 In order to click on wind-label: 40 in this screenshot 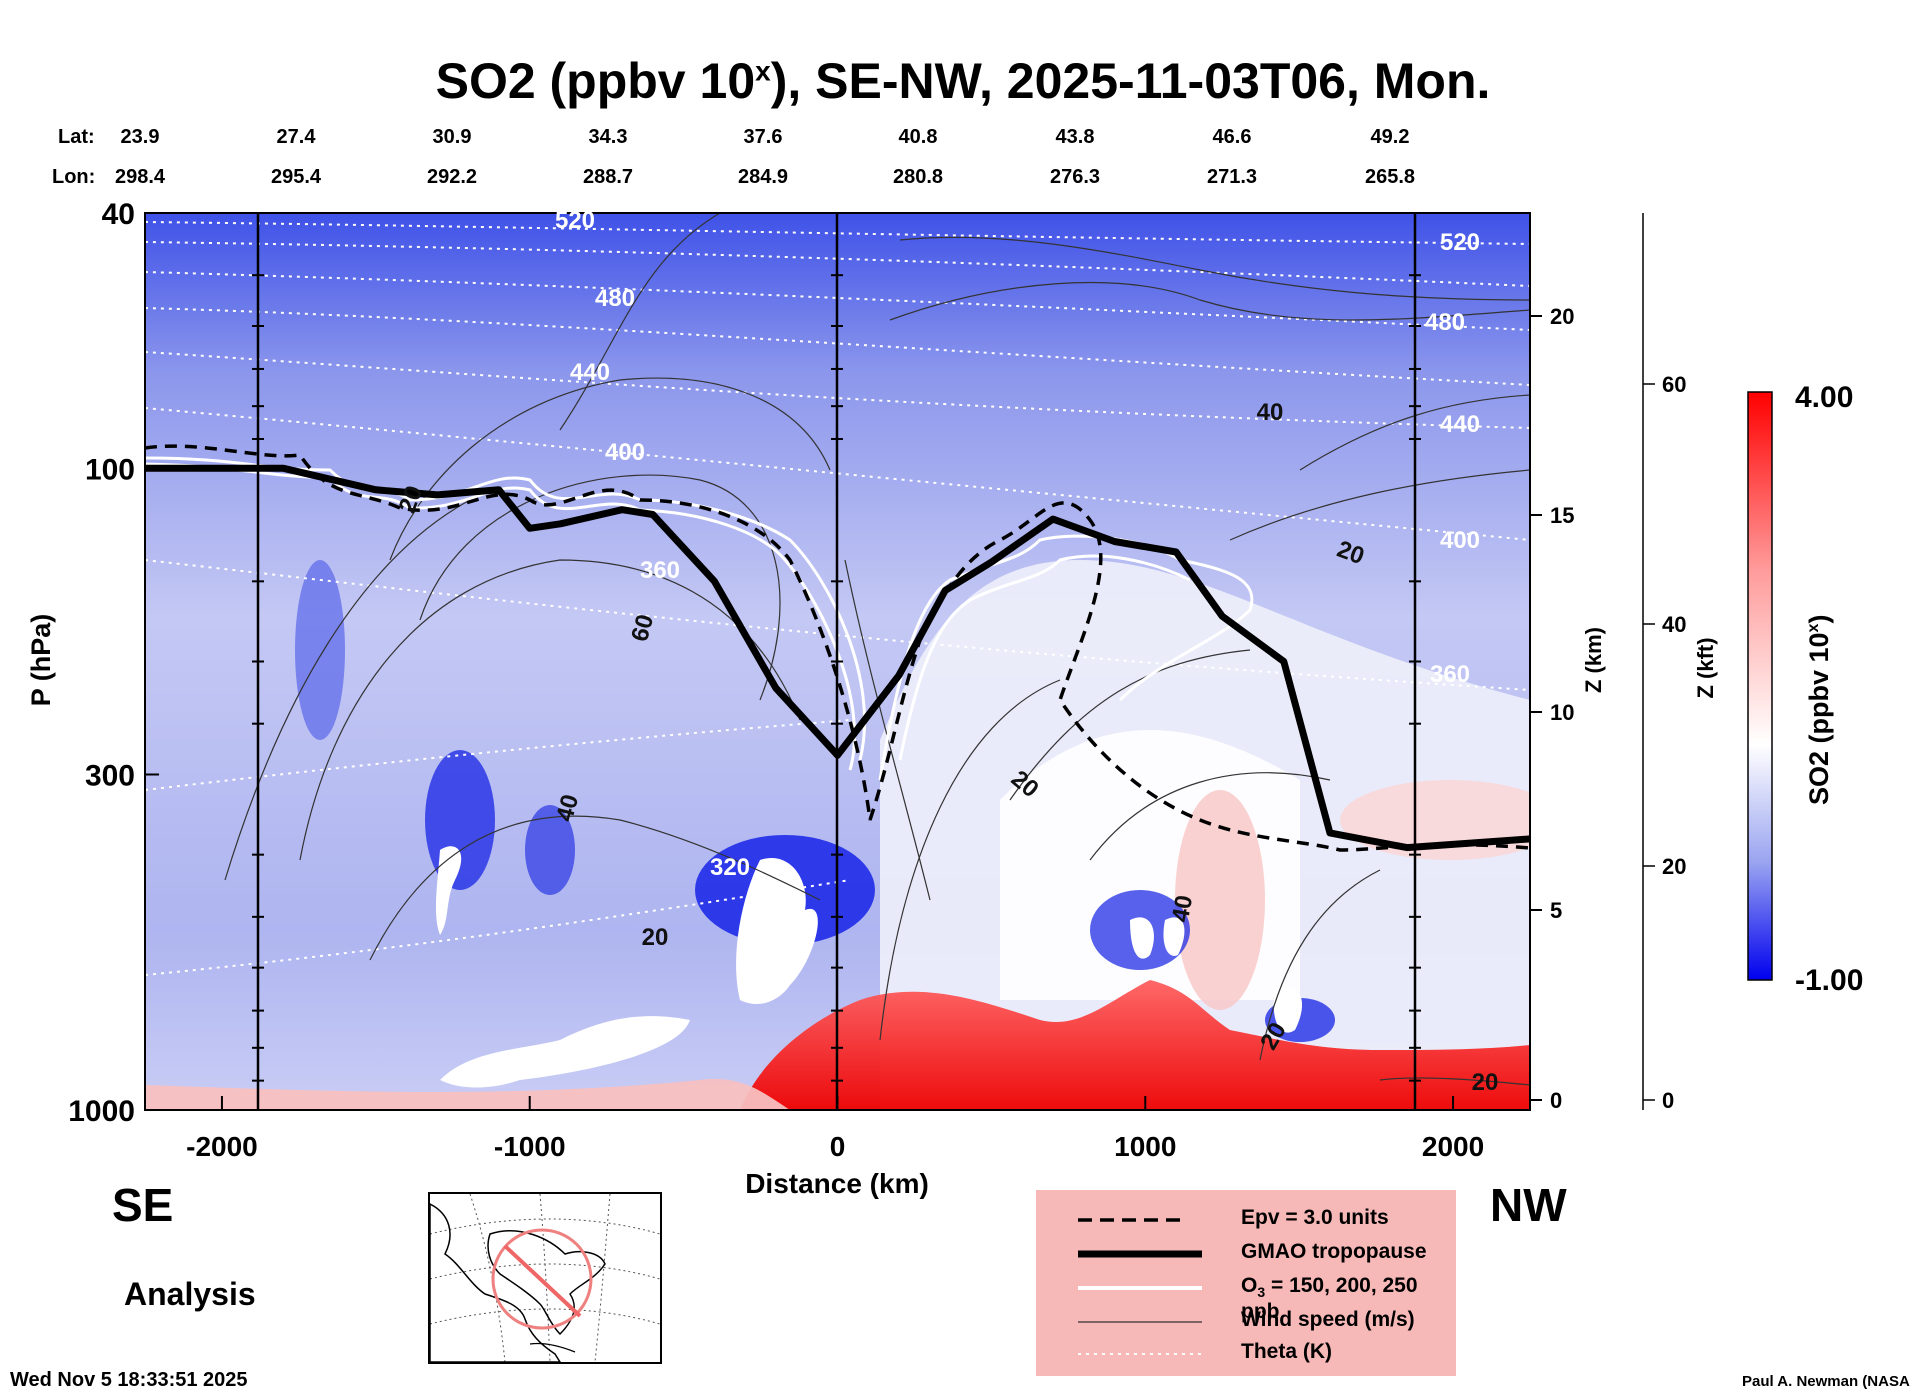, I will do `click(1182, 908)`.